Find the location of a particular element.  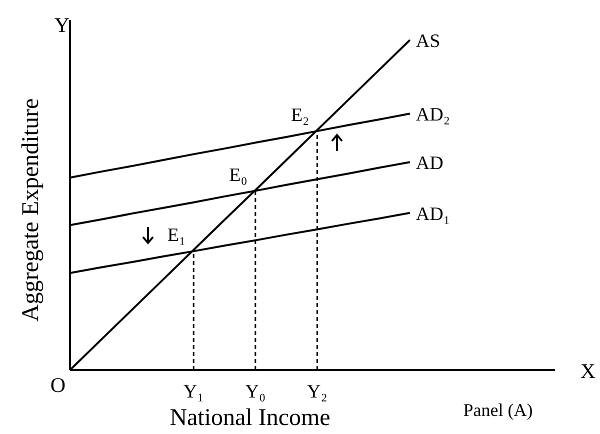

annotation: E₂ is located at coordinates (300, 115).